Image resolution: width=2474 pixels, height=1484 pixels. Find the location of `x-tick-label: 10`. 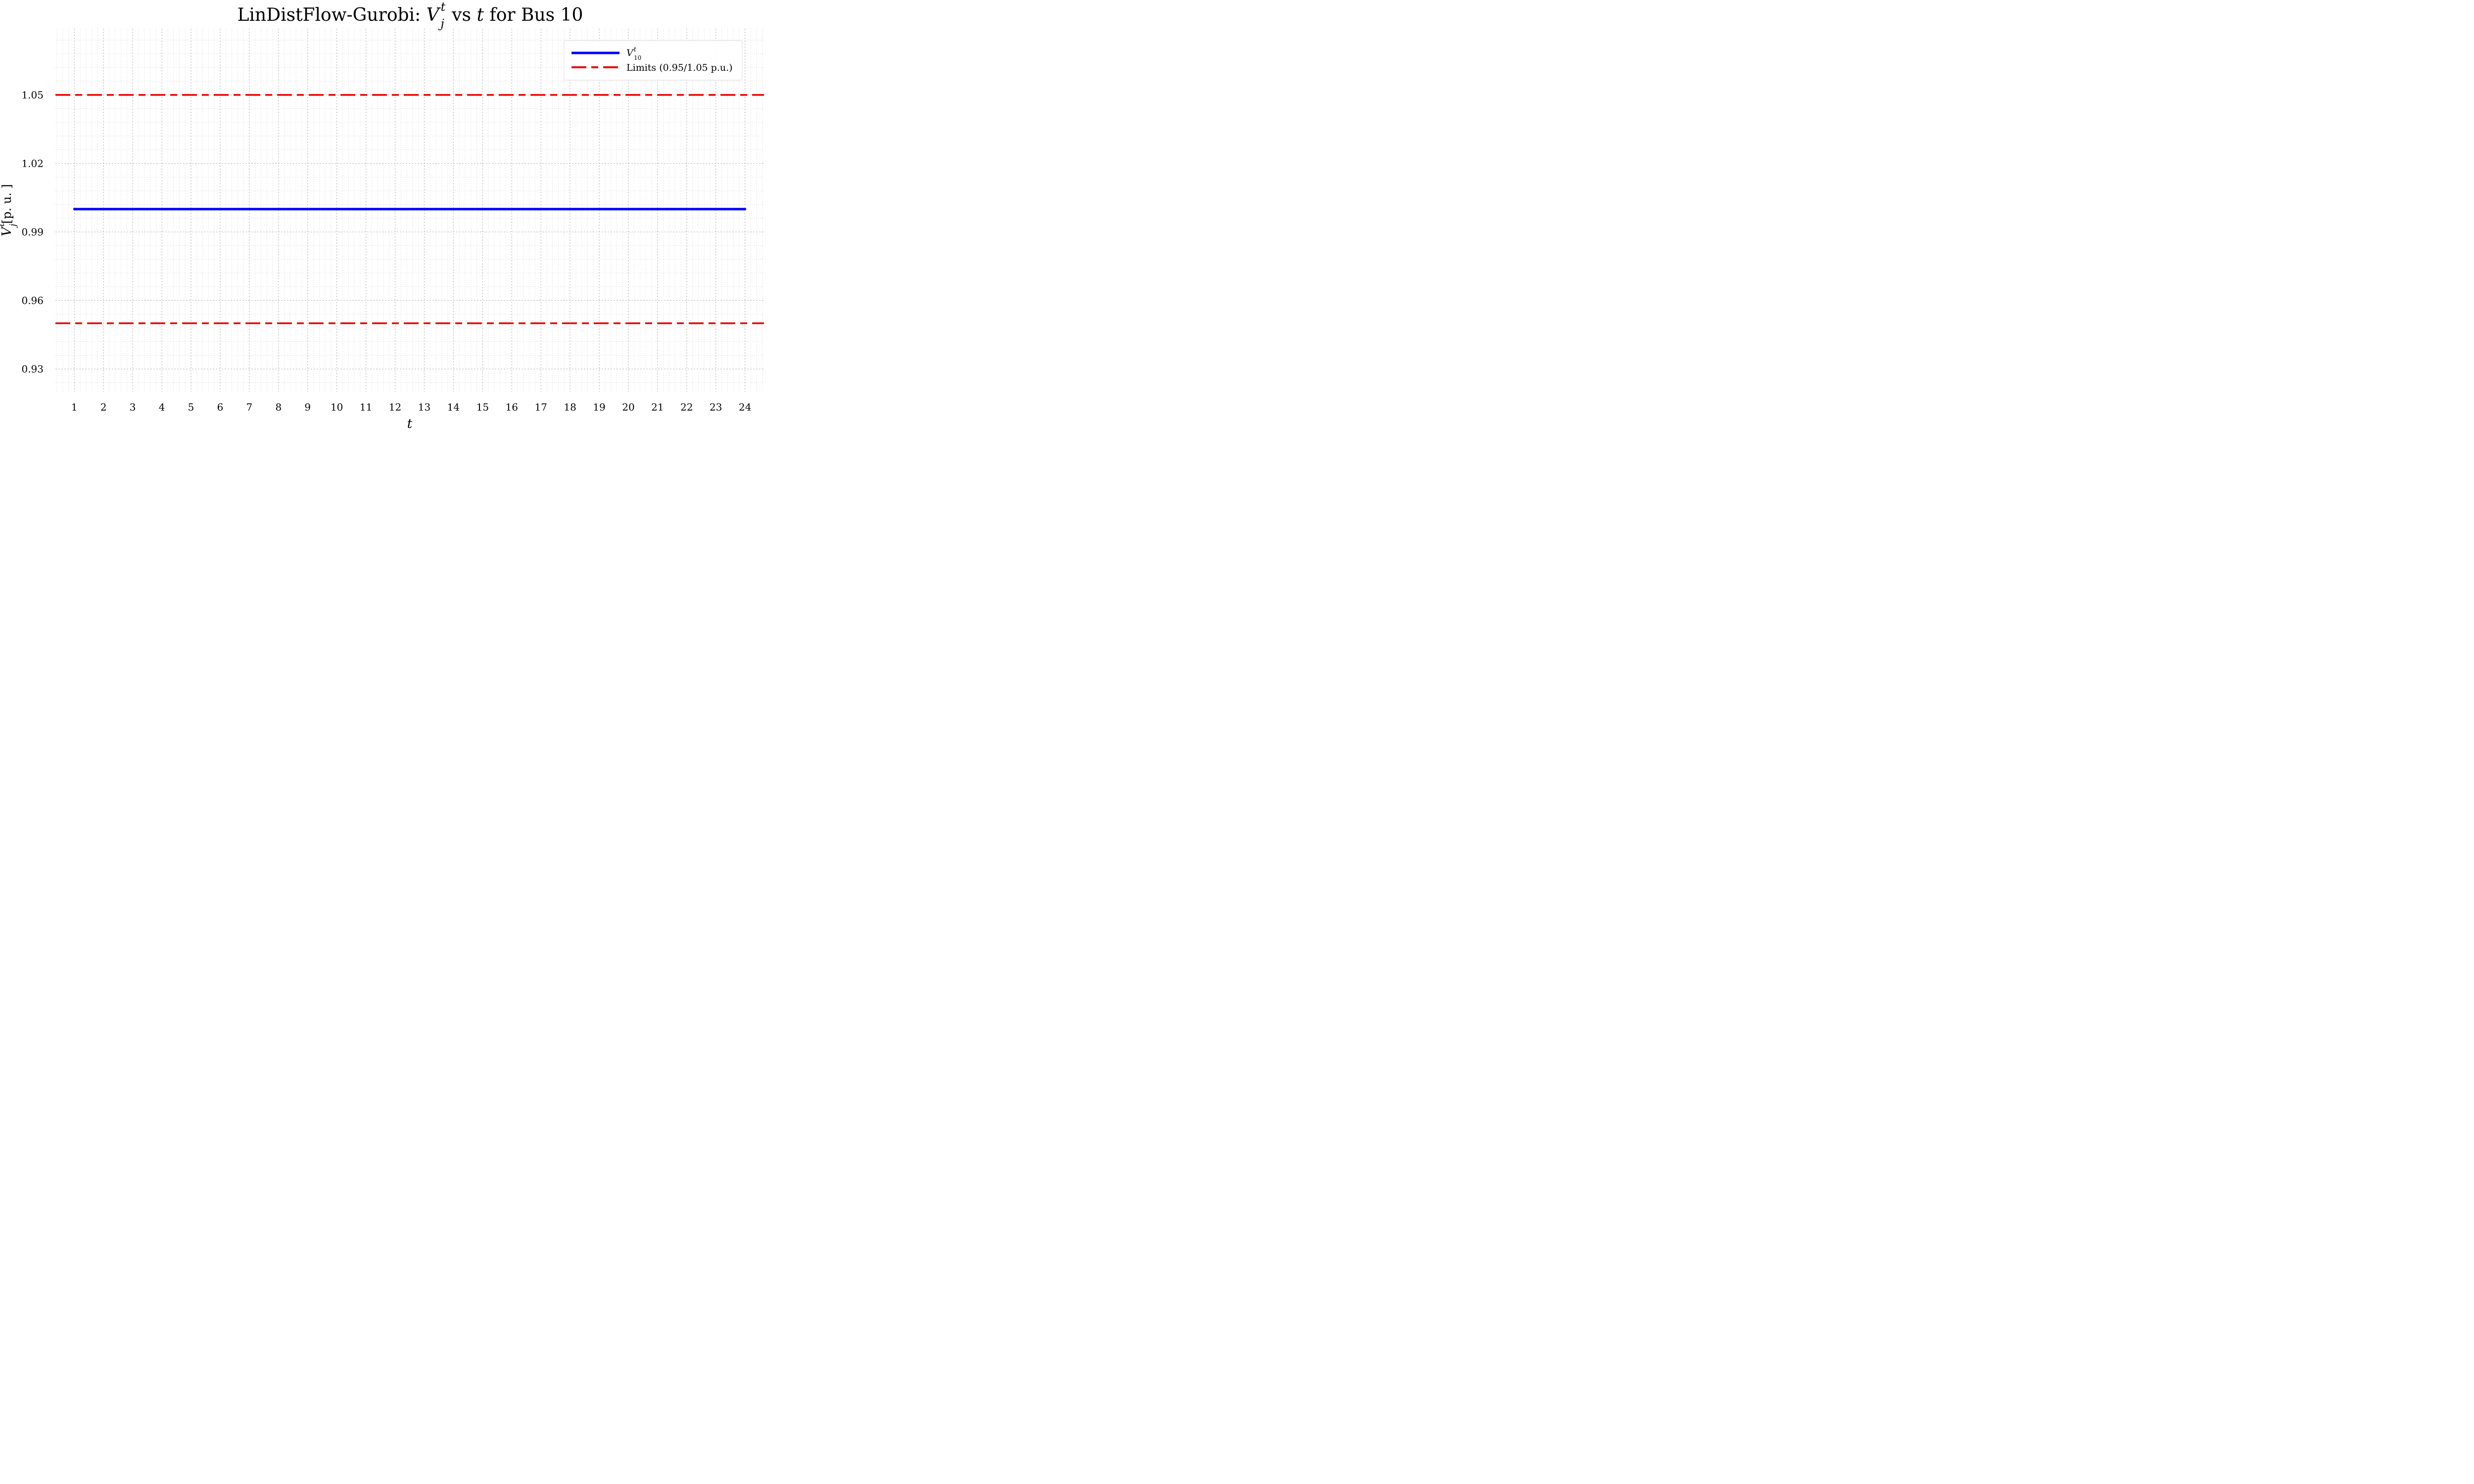

x-tick-label: 10 is located at coordinates (337, 407).